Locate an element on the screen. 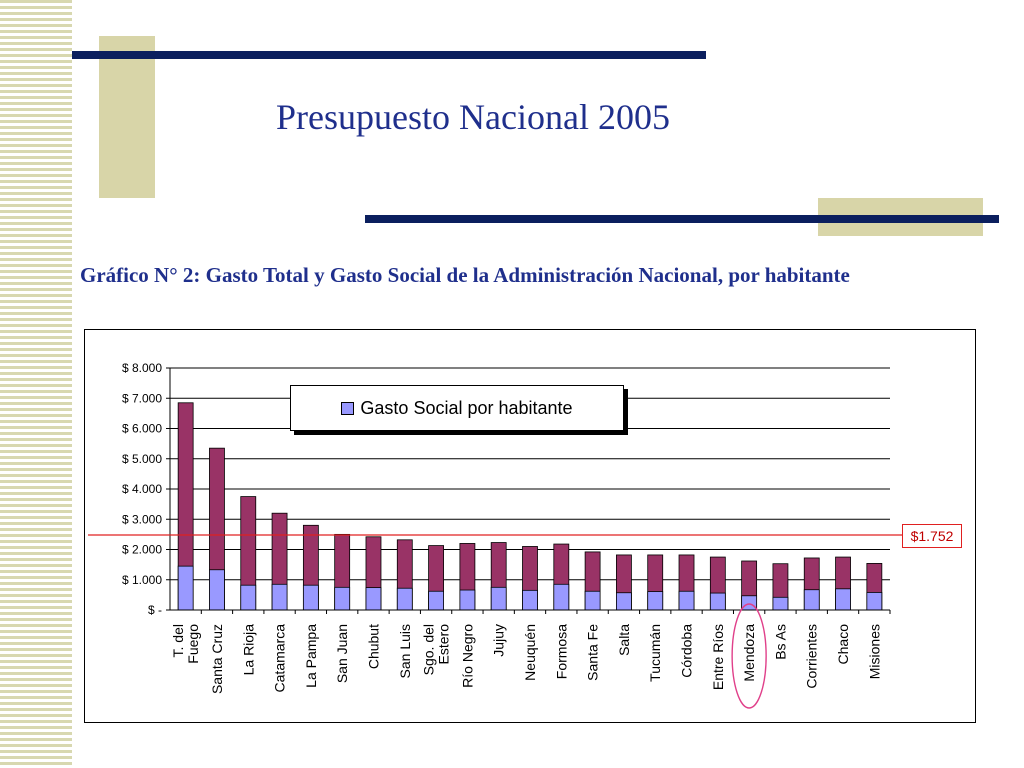  y-tick-label: $ - is located at coordinates (155, 610).